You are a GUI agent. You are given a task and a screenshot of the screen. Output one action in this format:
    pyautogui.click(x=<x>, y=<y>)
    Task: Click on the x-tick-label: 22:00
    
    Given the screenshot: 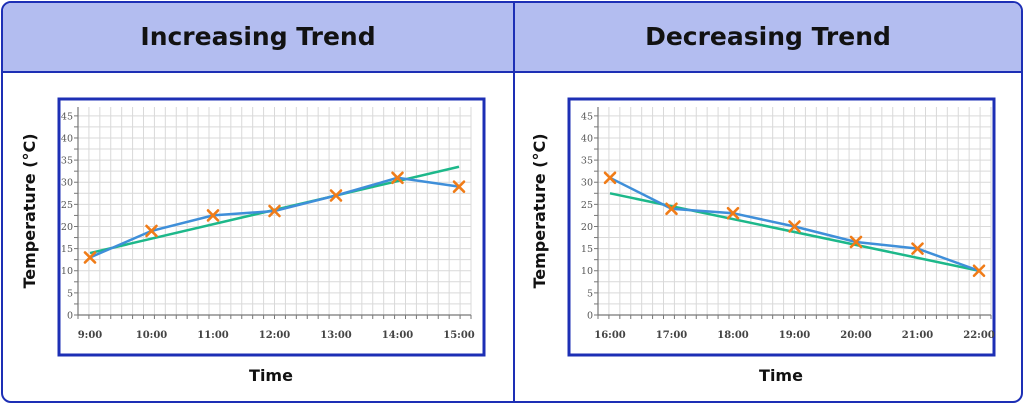 What is the action you would take?
    pyautogui.click(x=979, y=335)
    